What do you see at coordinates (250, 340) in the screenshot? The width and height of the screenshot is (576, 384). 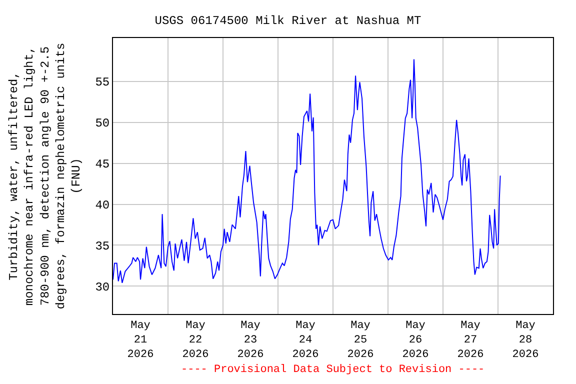 I see `x-tick-label: May 23 2026` at bounding box center [250, 340].